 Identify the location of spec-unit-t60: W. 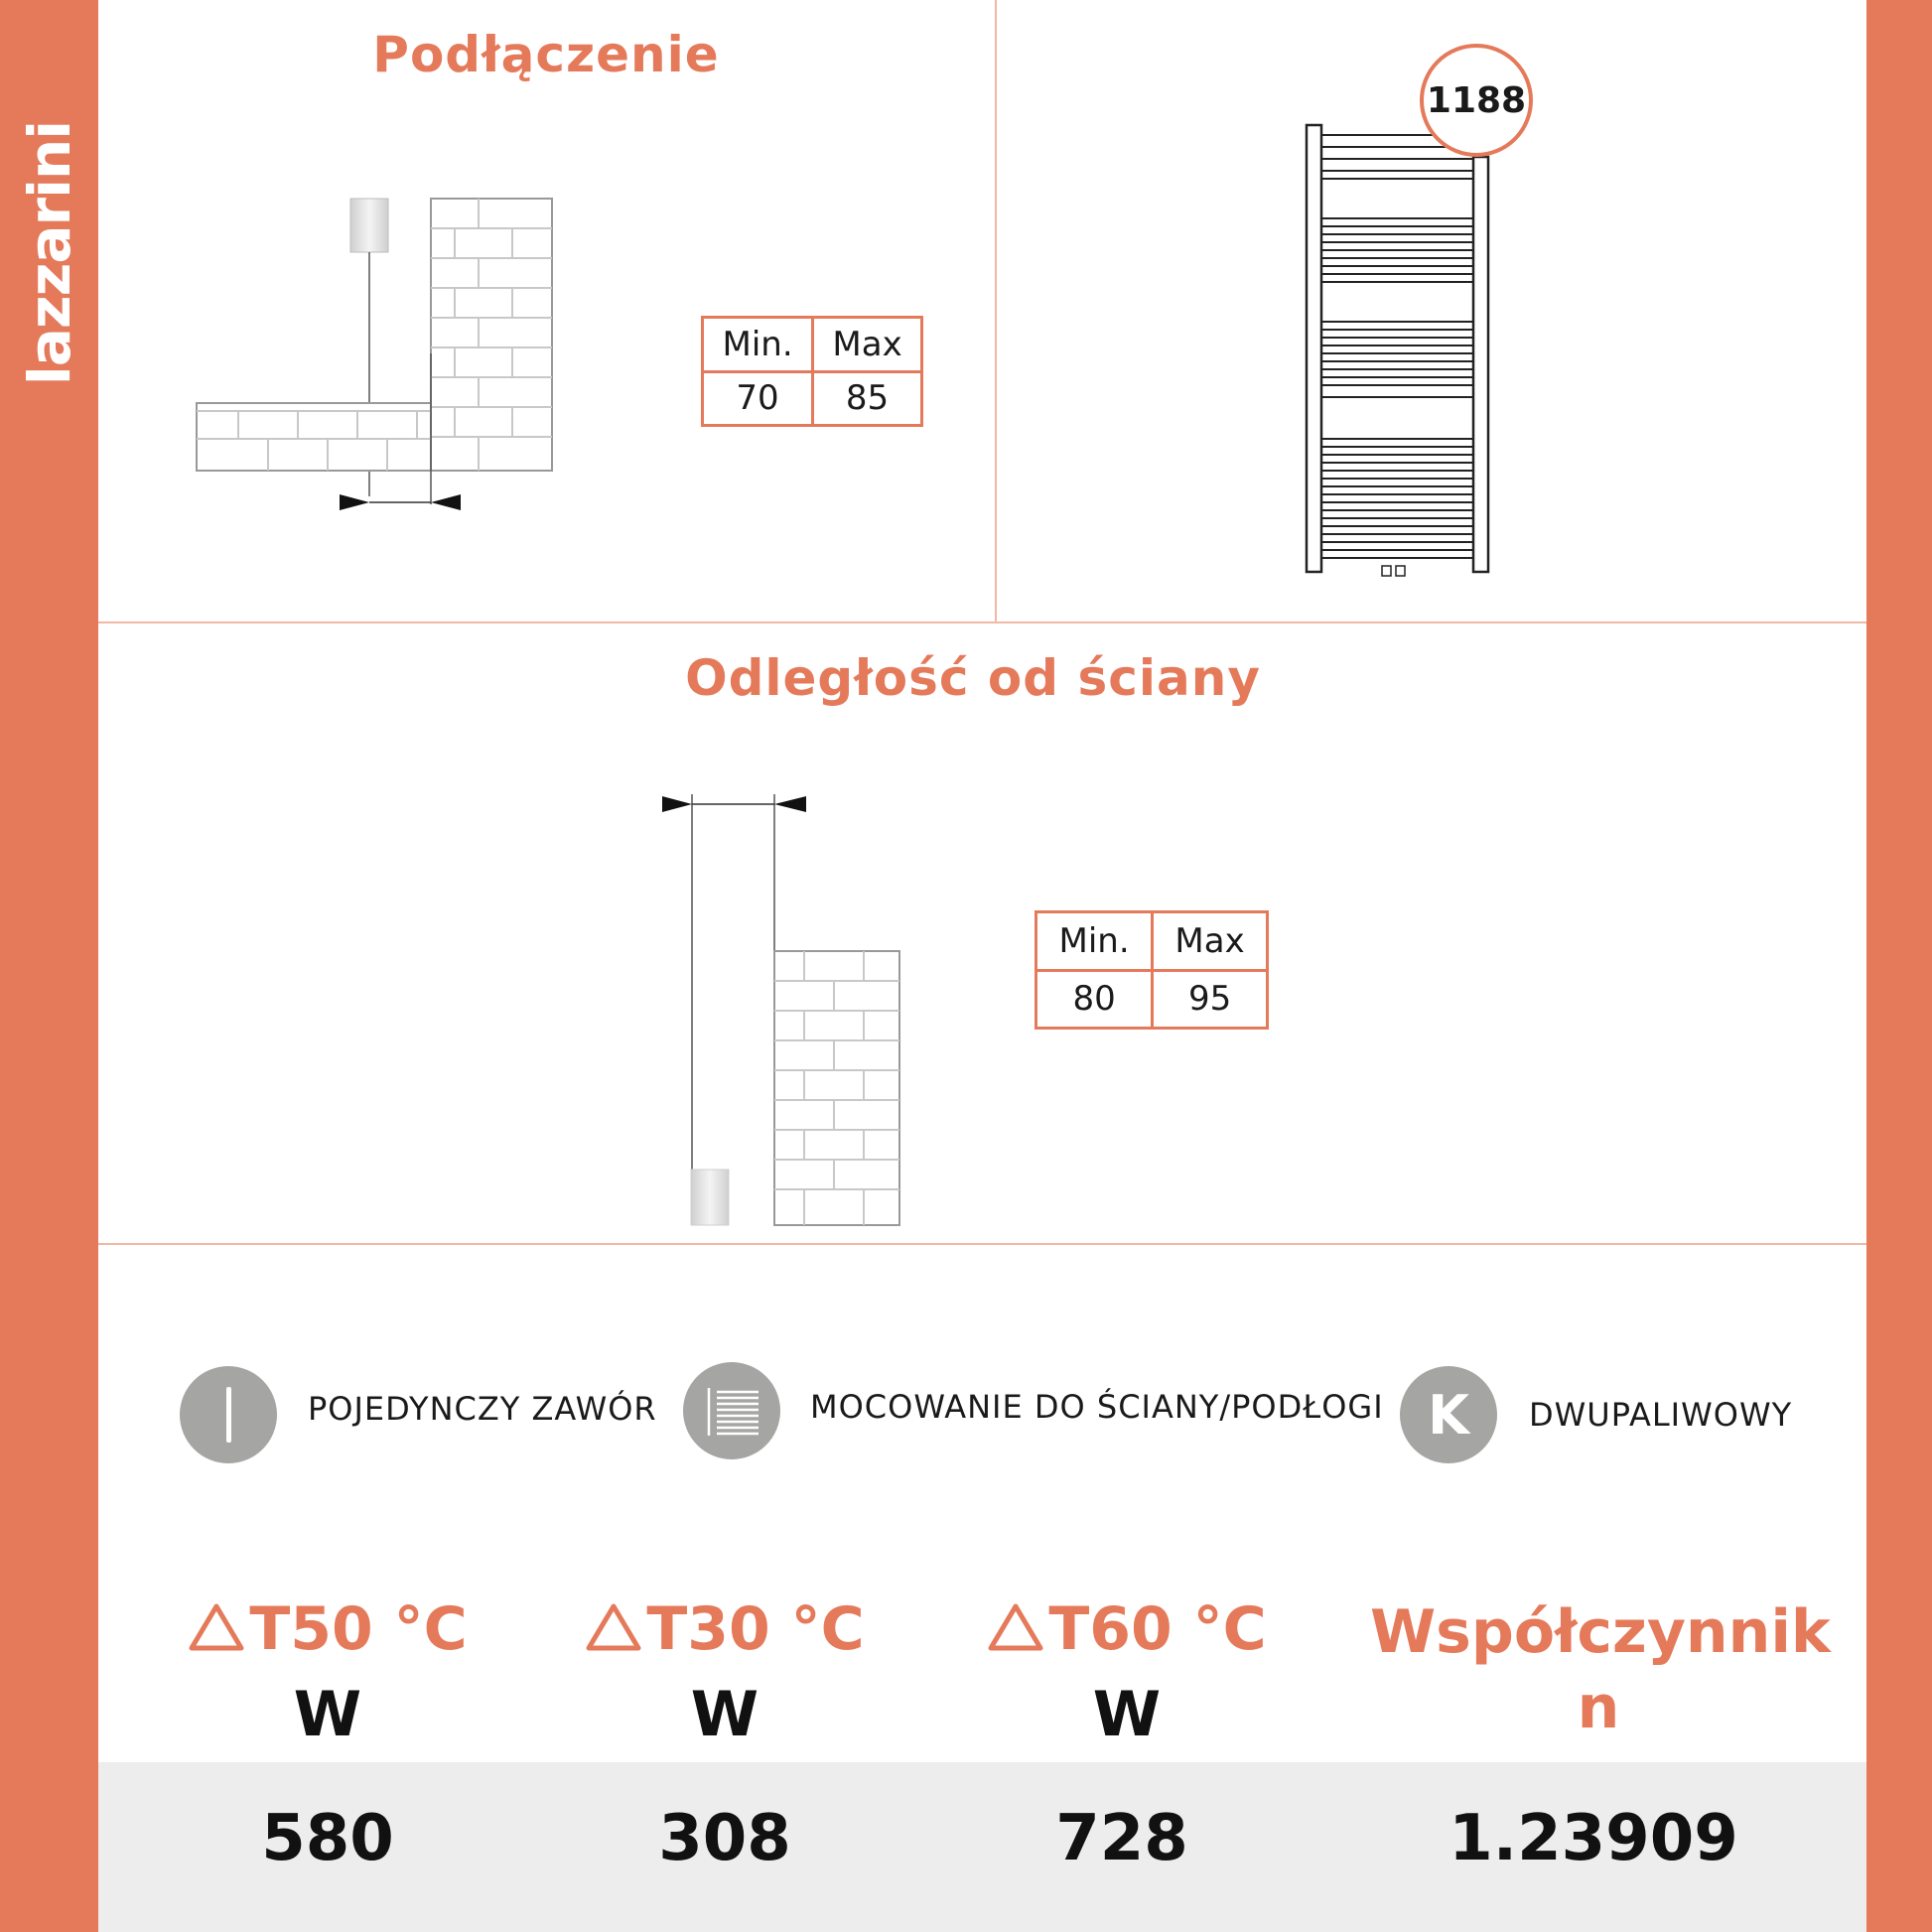
(1127, 1714).